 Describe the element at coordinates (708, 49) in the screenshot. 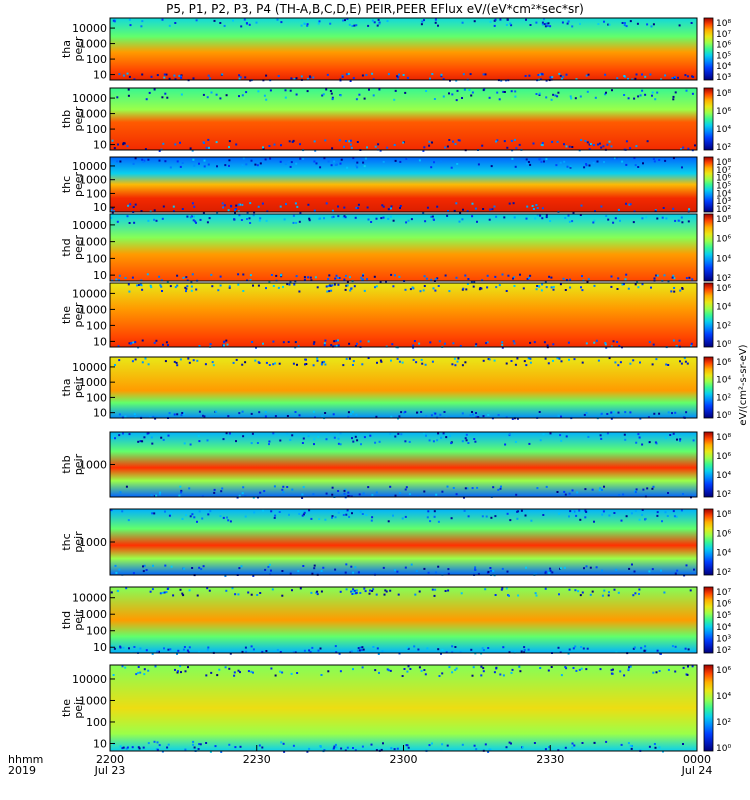

I see `colorbar` at that location.